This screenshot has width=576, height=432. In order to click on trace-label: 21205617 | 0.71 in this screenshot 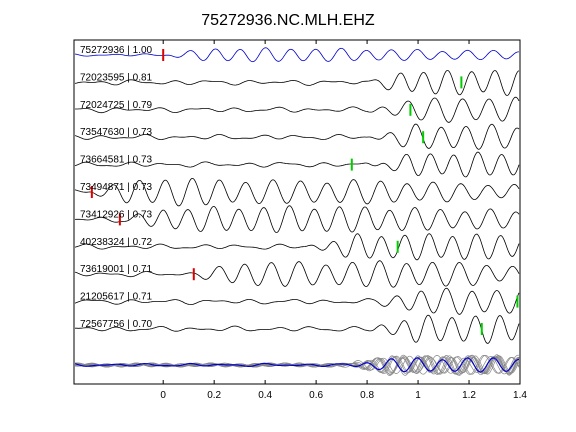, I will do `click(116, 297)`.